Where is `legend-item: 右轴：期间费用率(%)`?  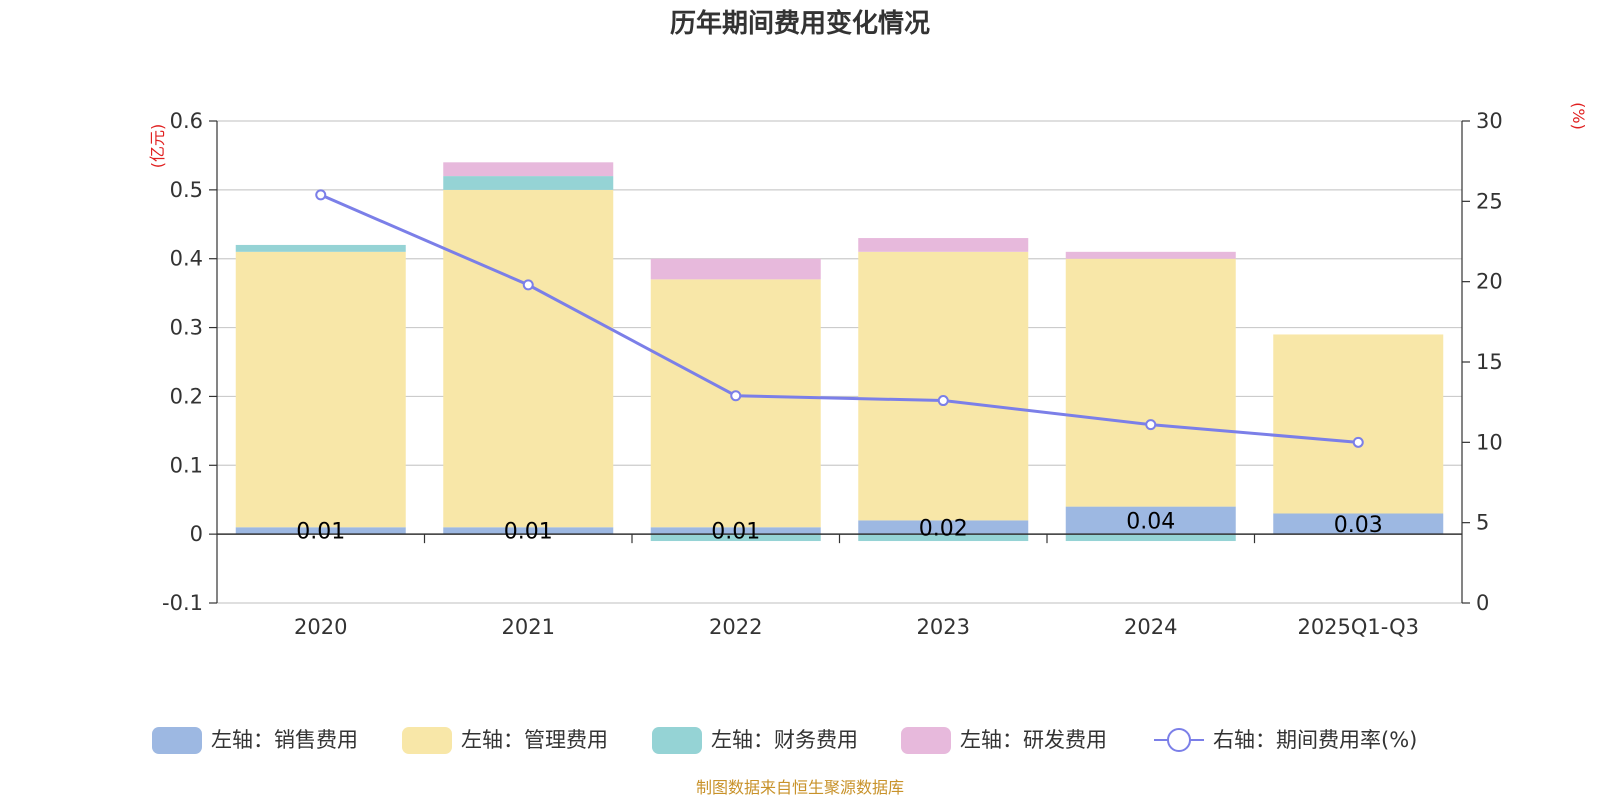
legend-item: 右轴：期间费用率(%) is located at coordinates (1285, 740).